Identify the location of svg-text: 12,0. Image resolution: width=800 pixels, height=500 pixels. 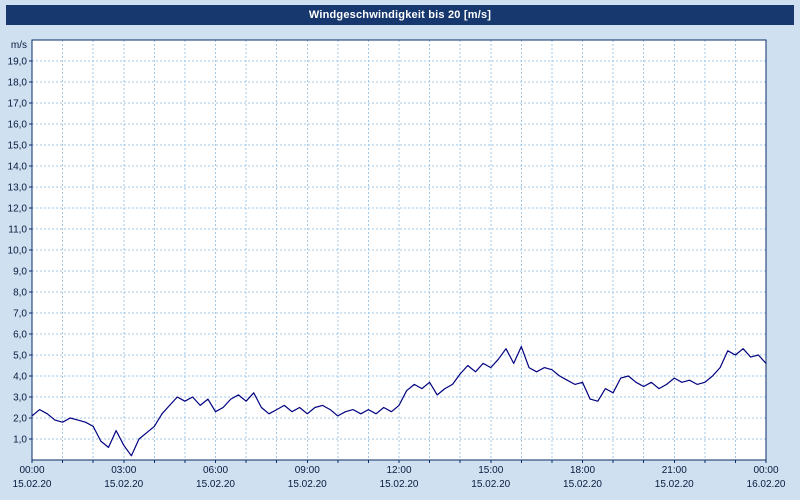
(18, 209).